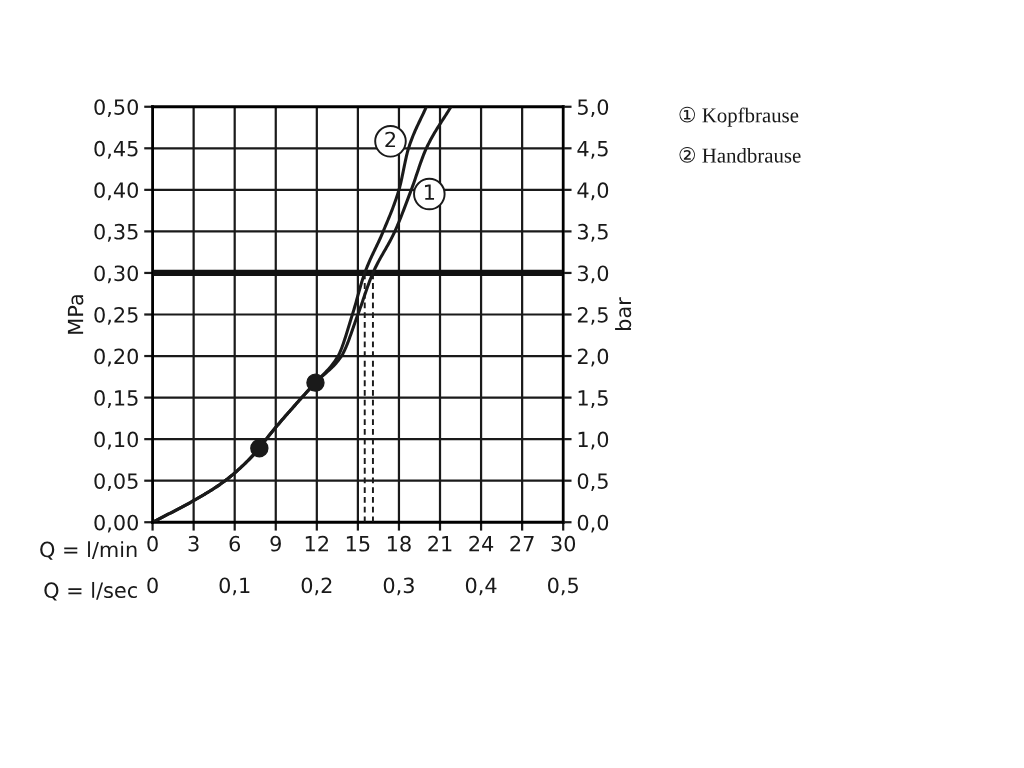 This screenshot has width=1024, height=768. I want to click on y-tick-label: 0,45, so click(116, 149).